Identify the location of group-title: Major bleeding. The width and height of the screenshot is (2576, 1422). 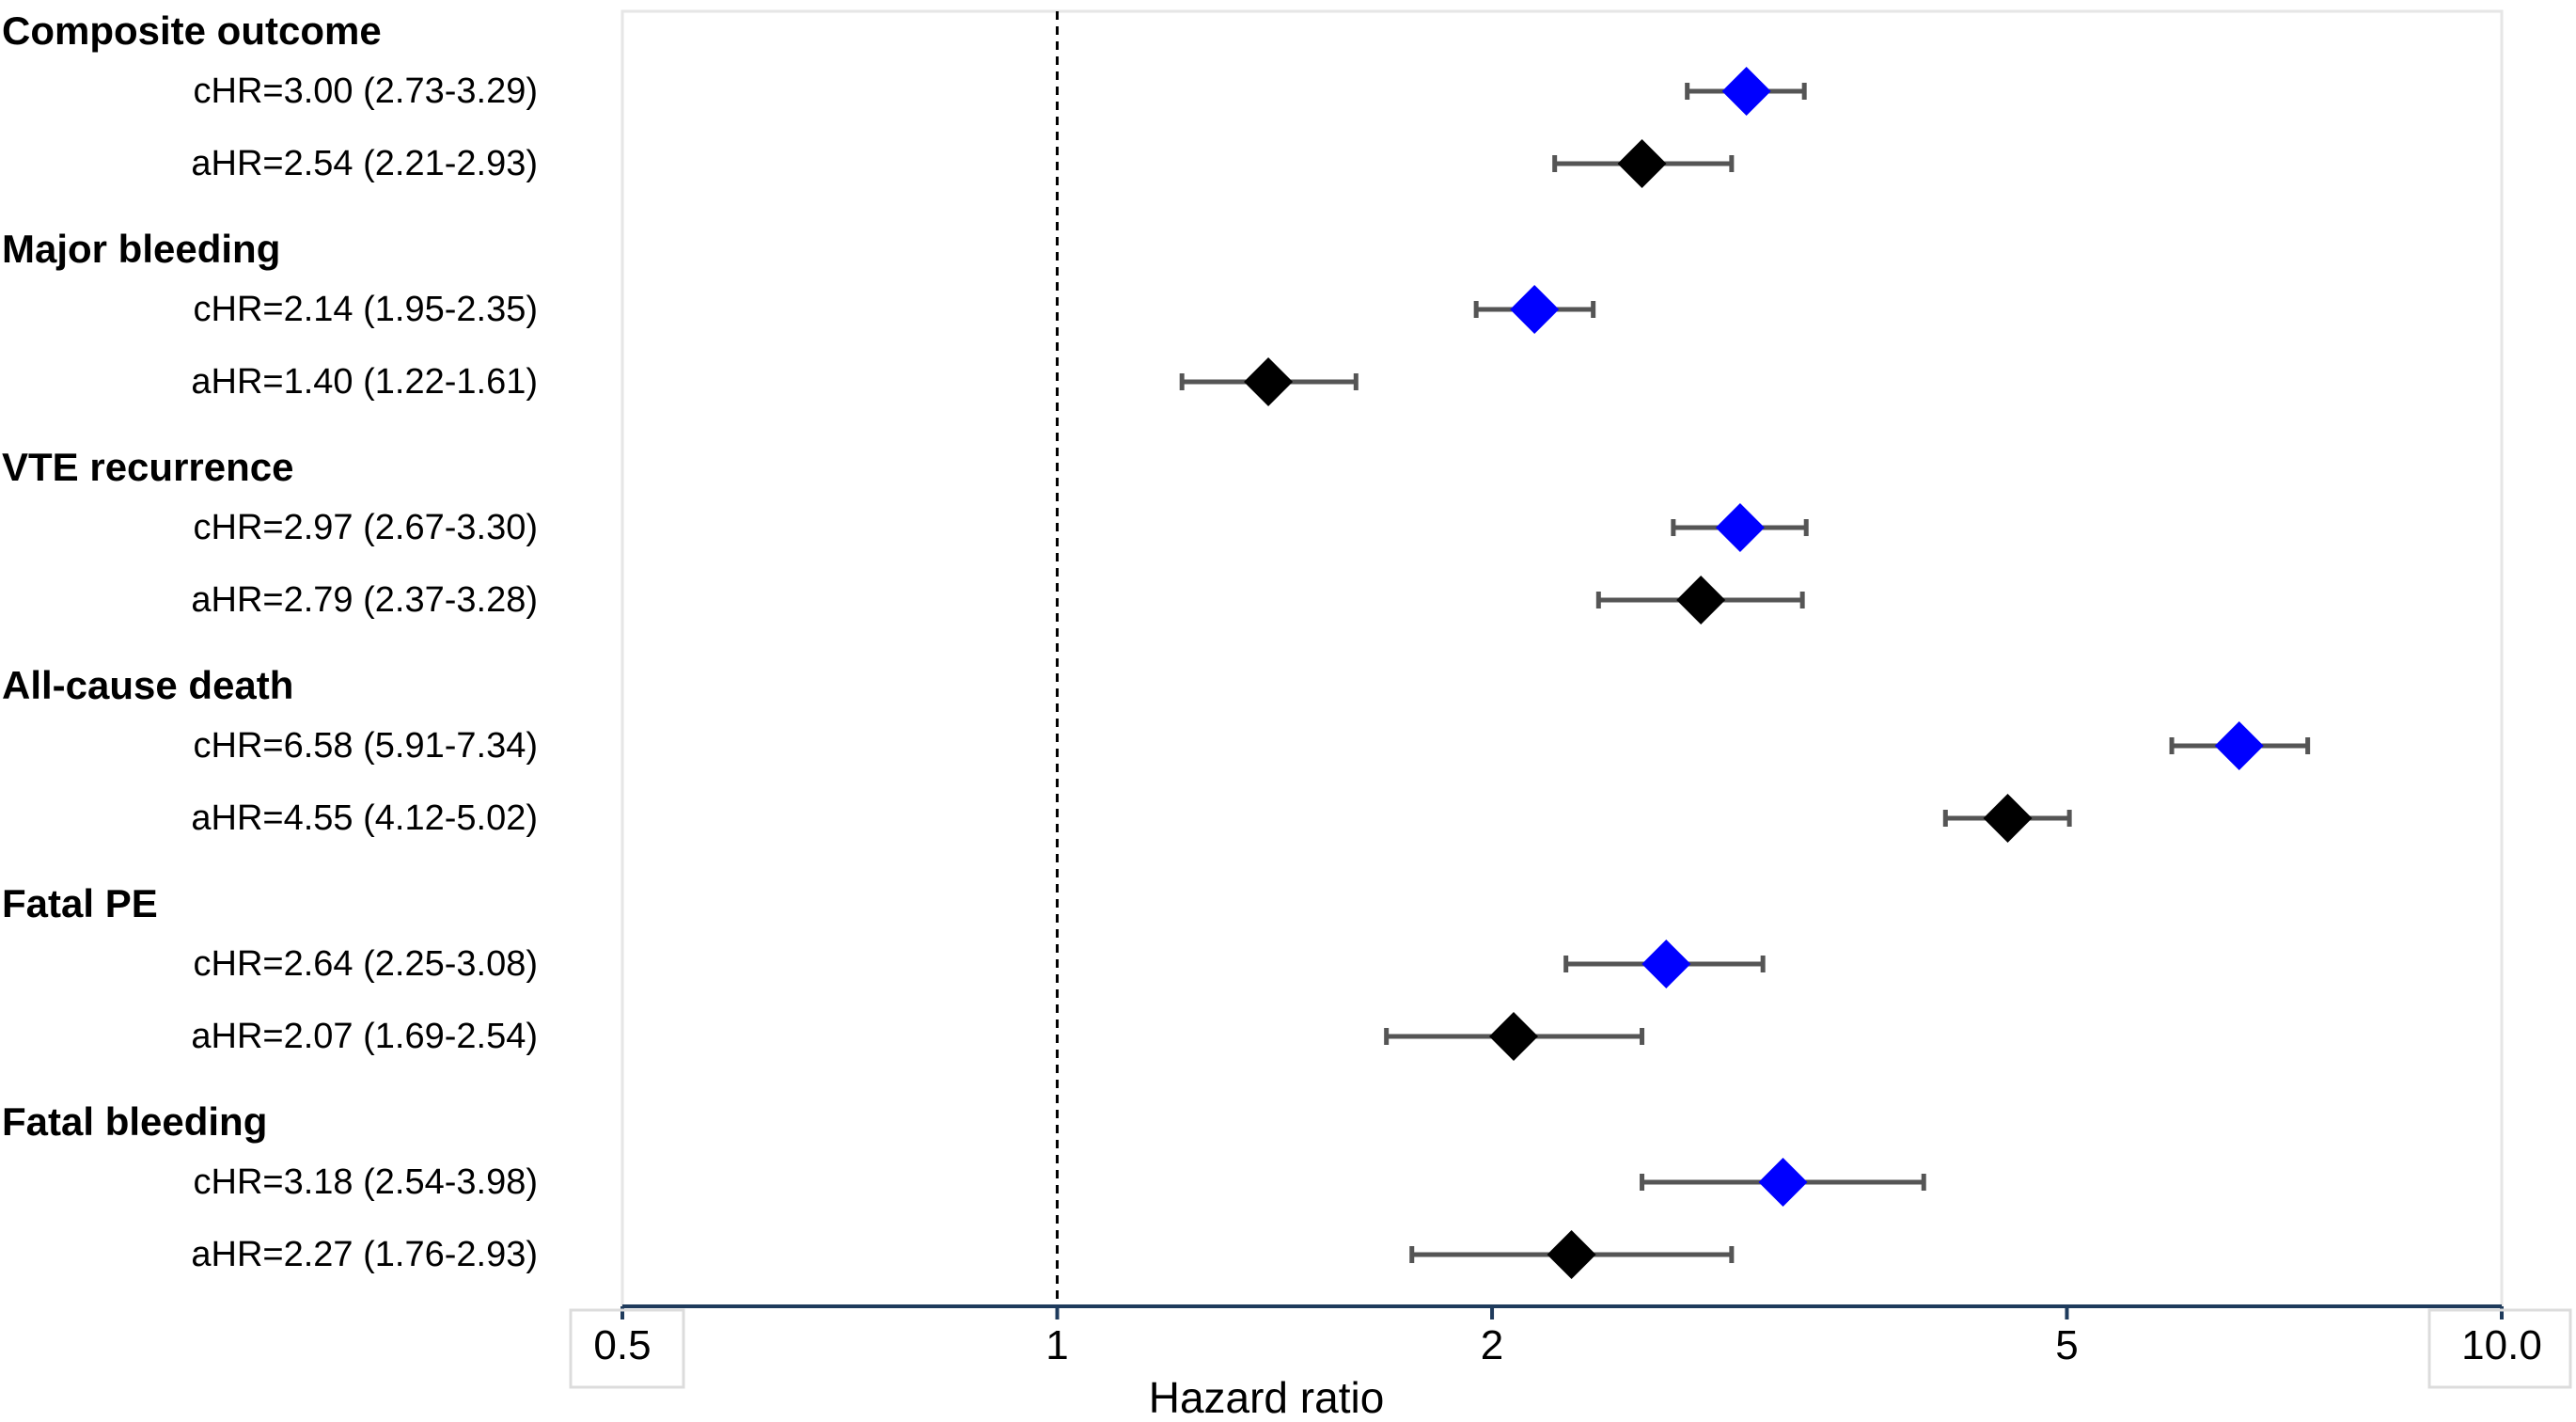
(141, 249).